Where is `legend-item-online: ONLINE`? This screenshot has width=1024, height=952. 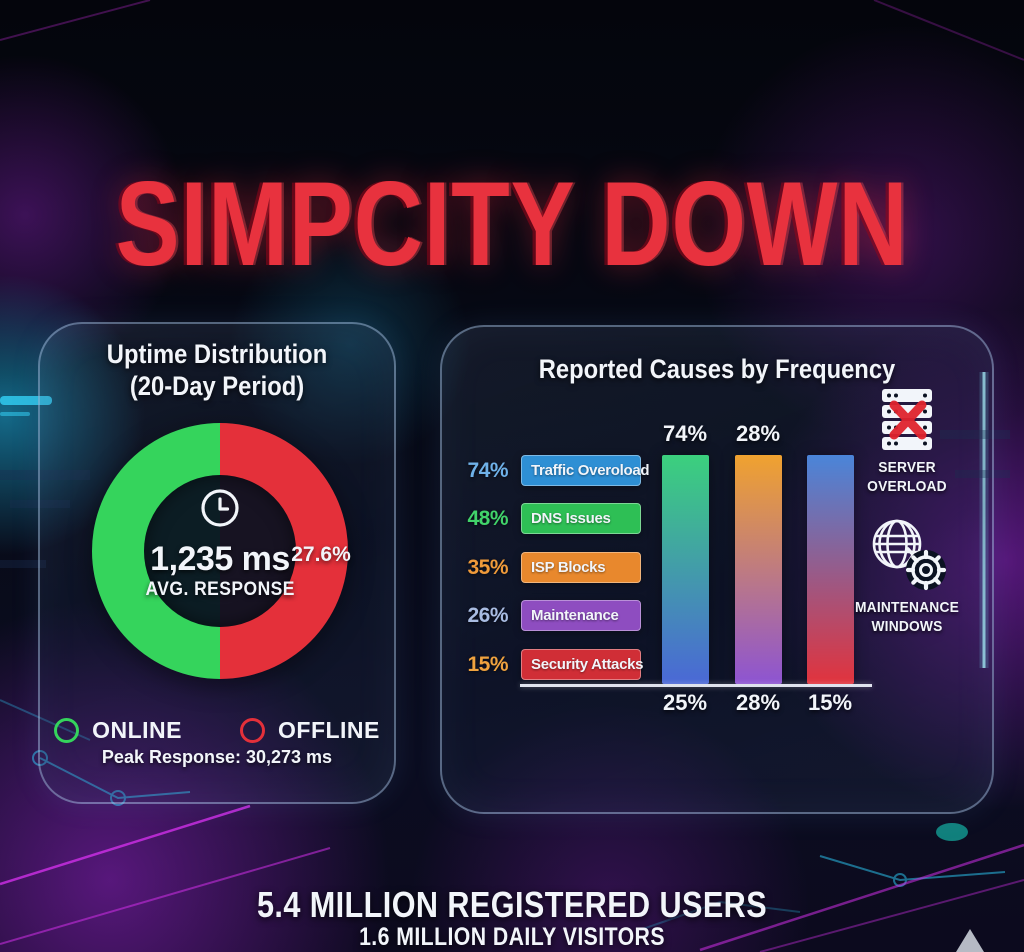 legend-item-online: ONLINE is located at coordinates (118, 730).